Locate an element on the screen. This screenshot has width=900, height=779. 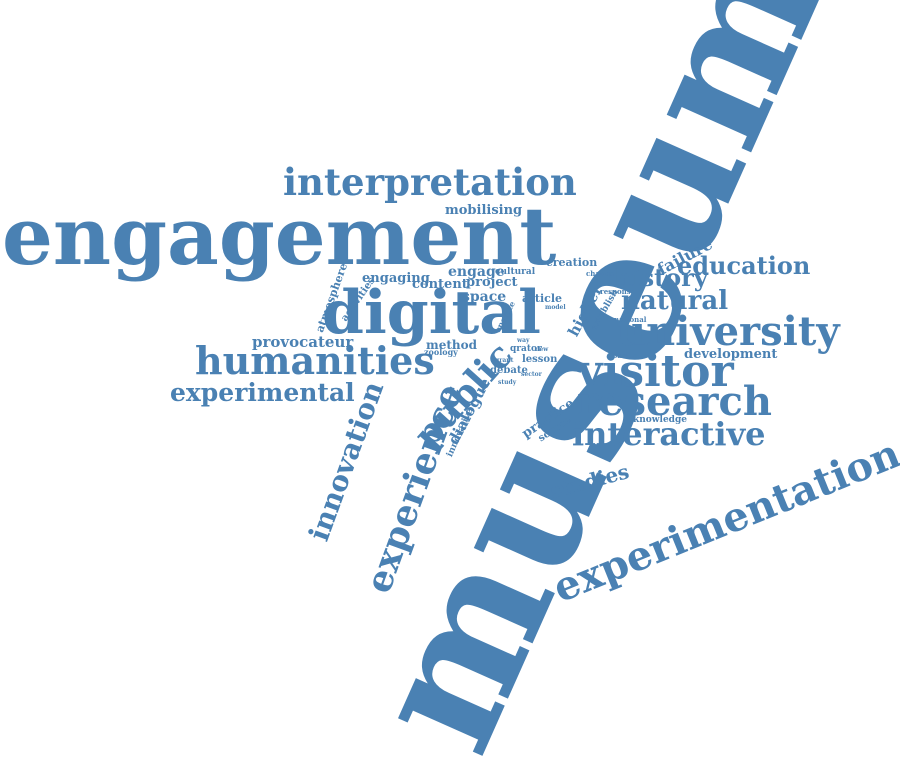
word-method: method is located at coordinates (451, 345).